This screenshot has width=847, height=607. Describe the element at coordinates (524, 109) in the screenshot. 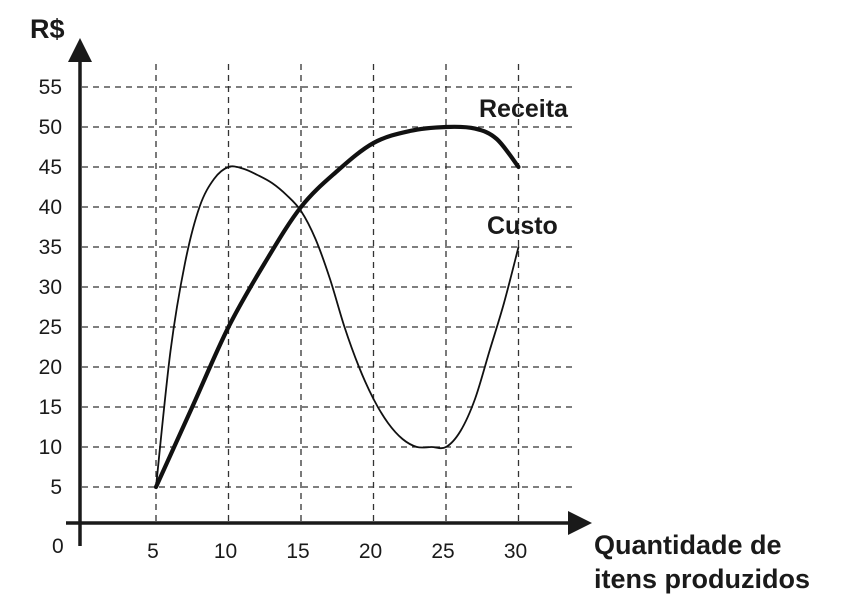

I see `series-label-receita: Receita` at that location.